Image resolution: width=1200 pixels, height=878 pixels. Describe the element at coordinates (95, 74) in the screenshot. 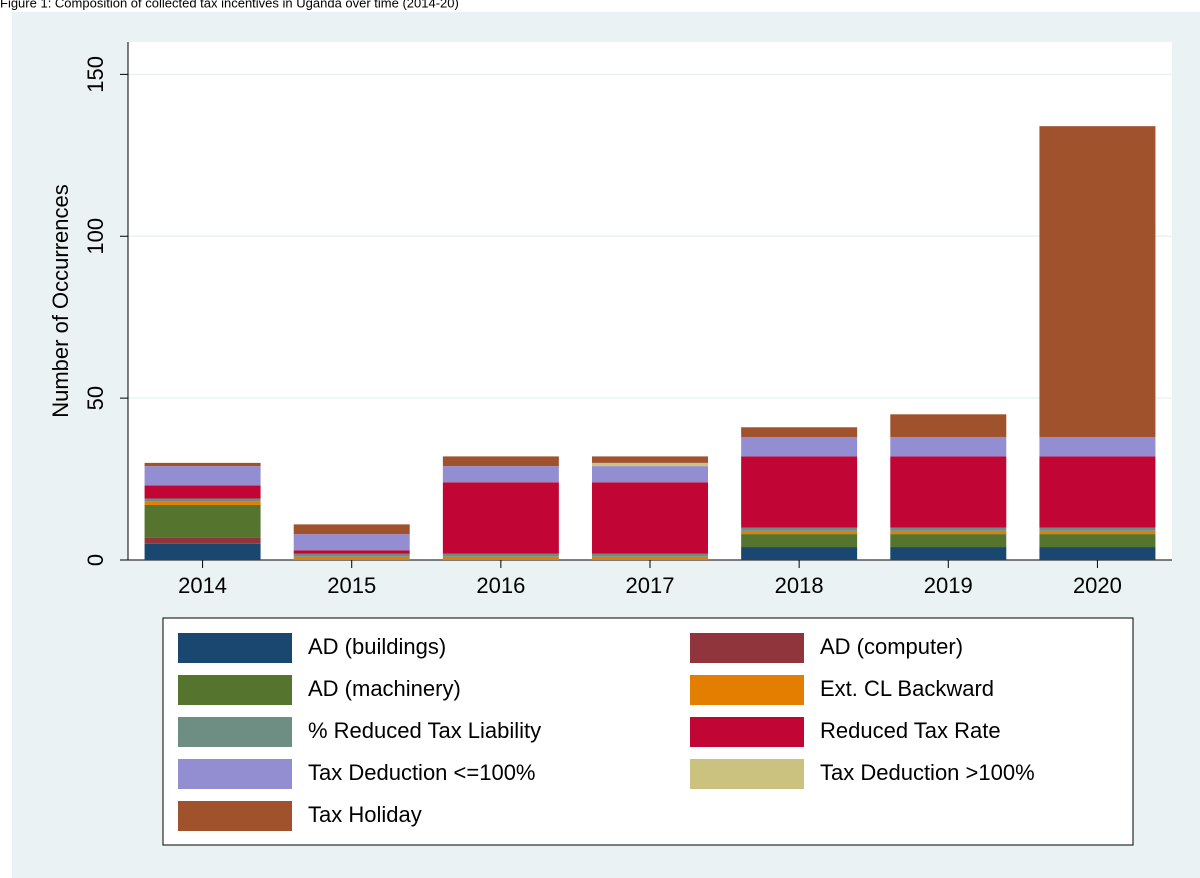

I see `y-tick-label: 150` at that location.